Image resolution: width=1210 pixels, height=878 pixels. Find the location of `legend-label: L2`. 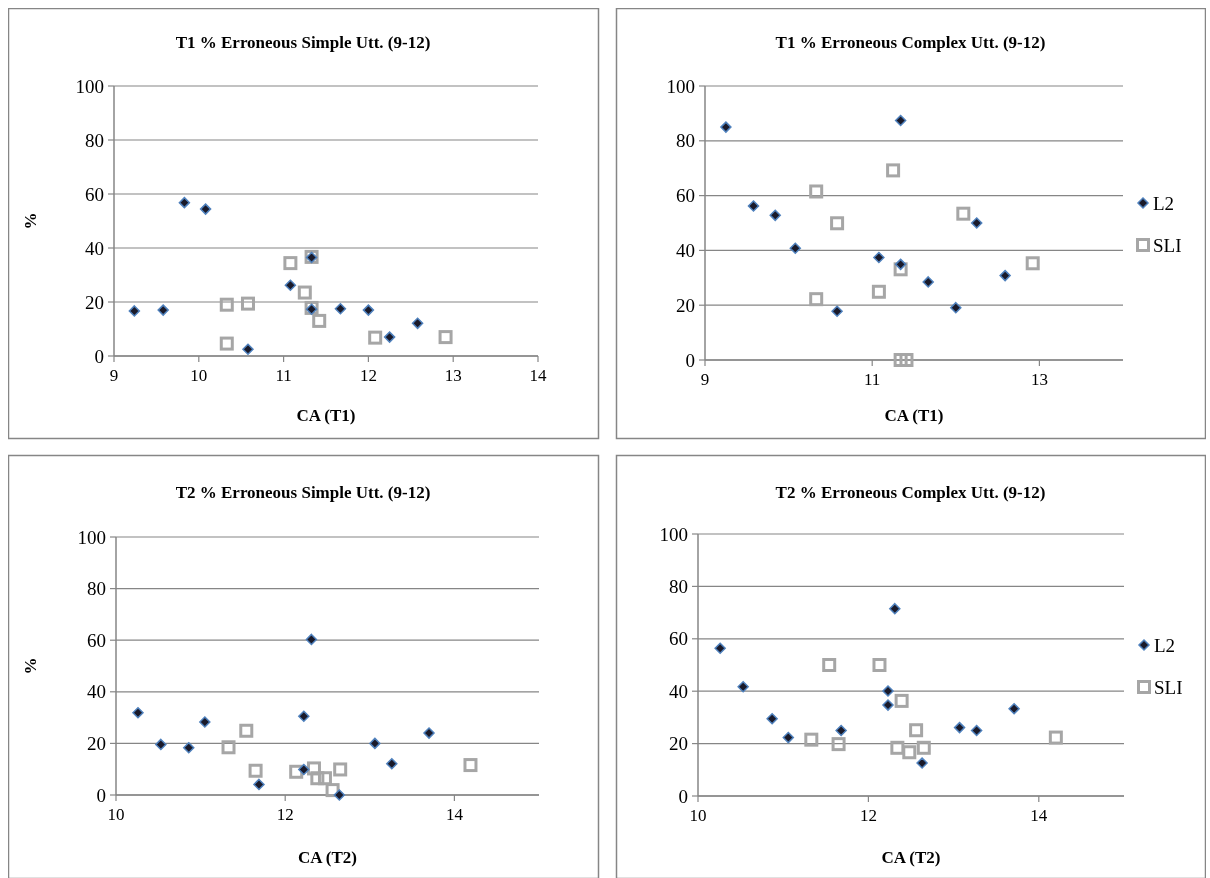

legend-label: L2 is located at coordinates (1164, 203).